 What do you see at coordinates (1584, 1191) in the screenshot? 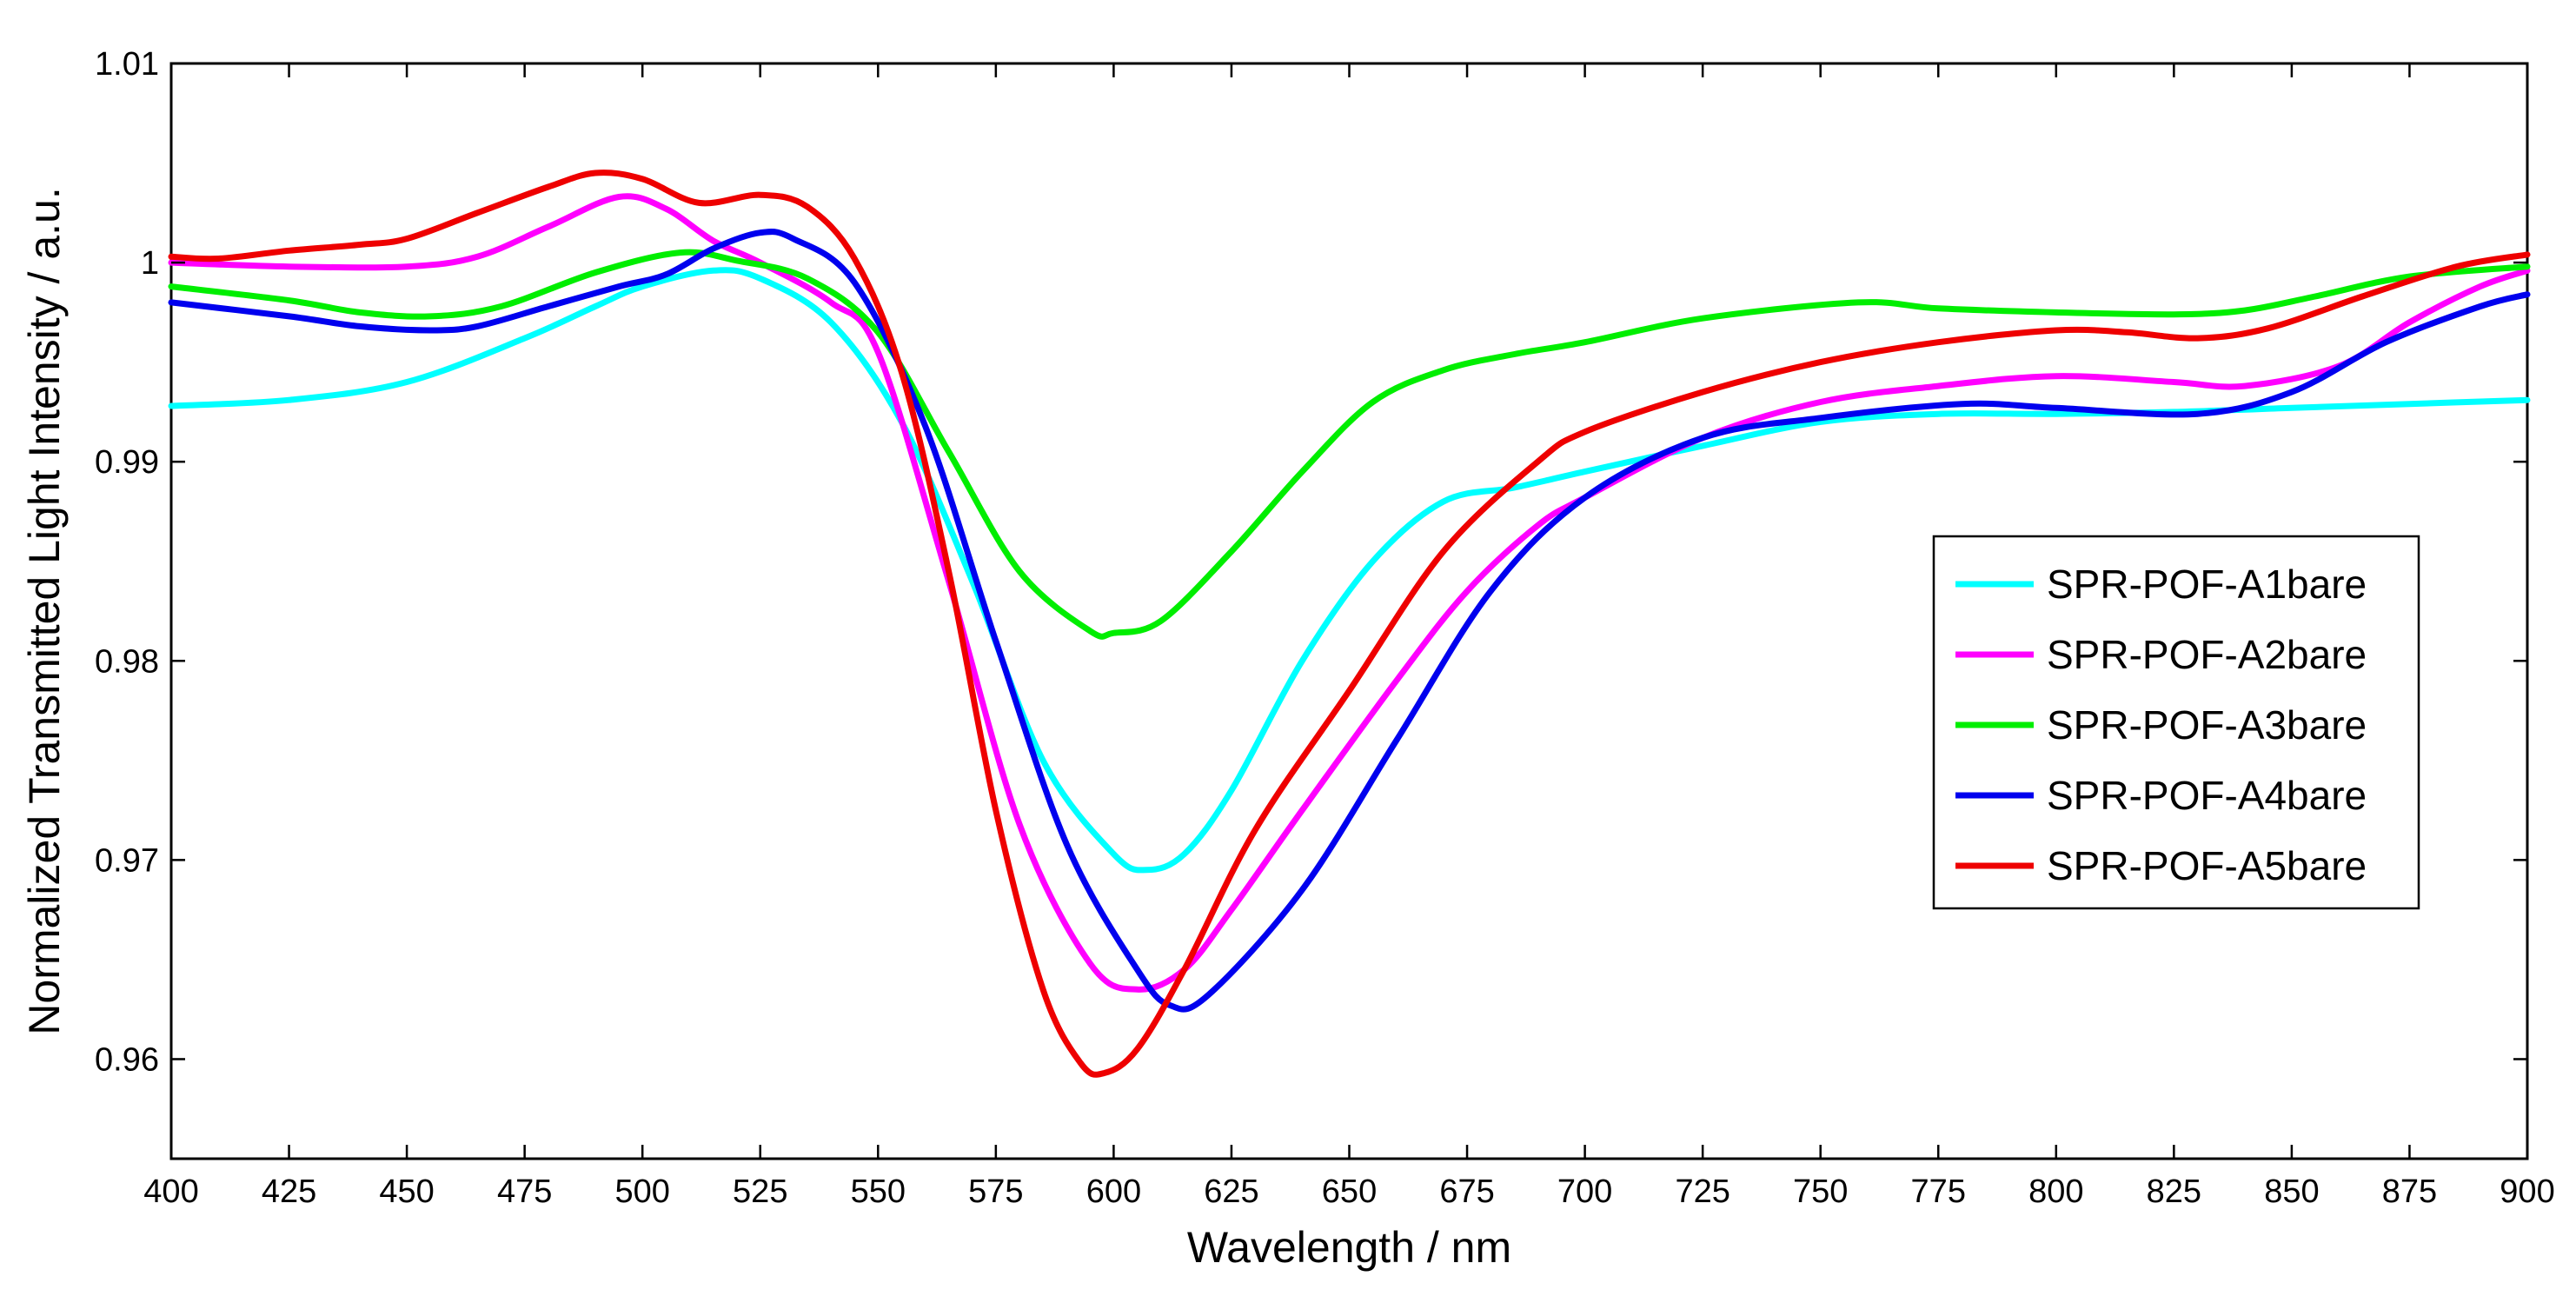
I see `x-tick-label: 700` at bounding box center [1584, 1191].